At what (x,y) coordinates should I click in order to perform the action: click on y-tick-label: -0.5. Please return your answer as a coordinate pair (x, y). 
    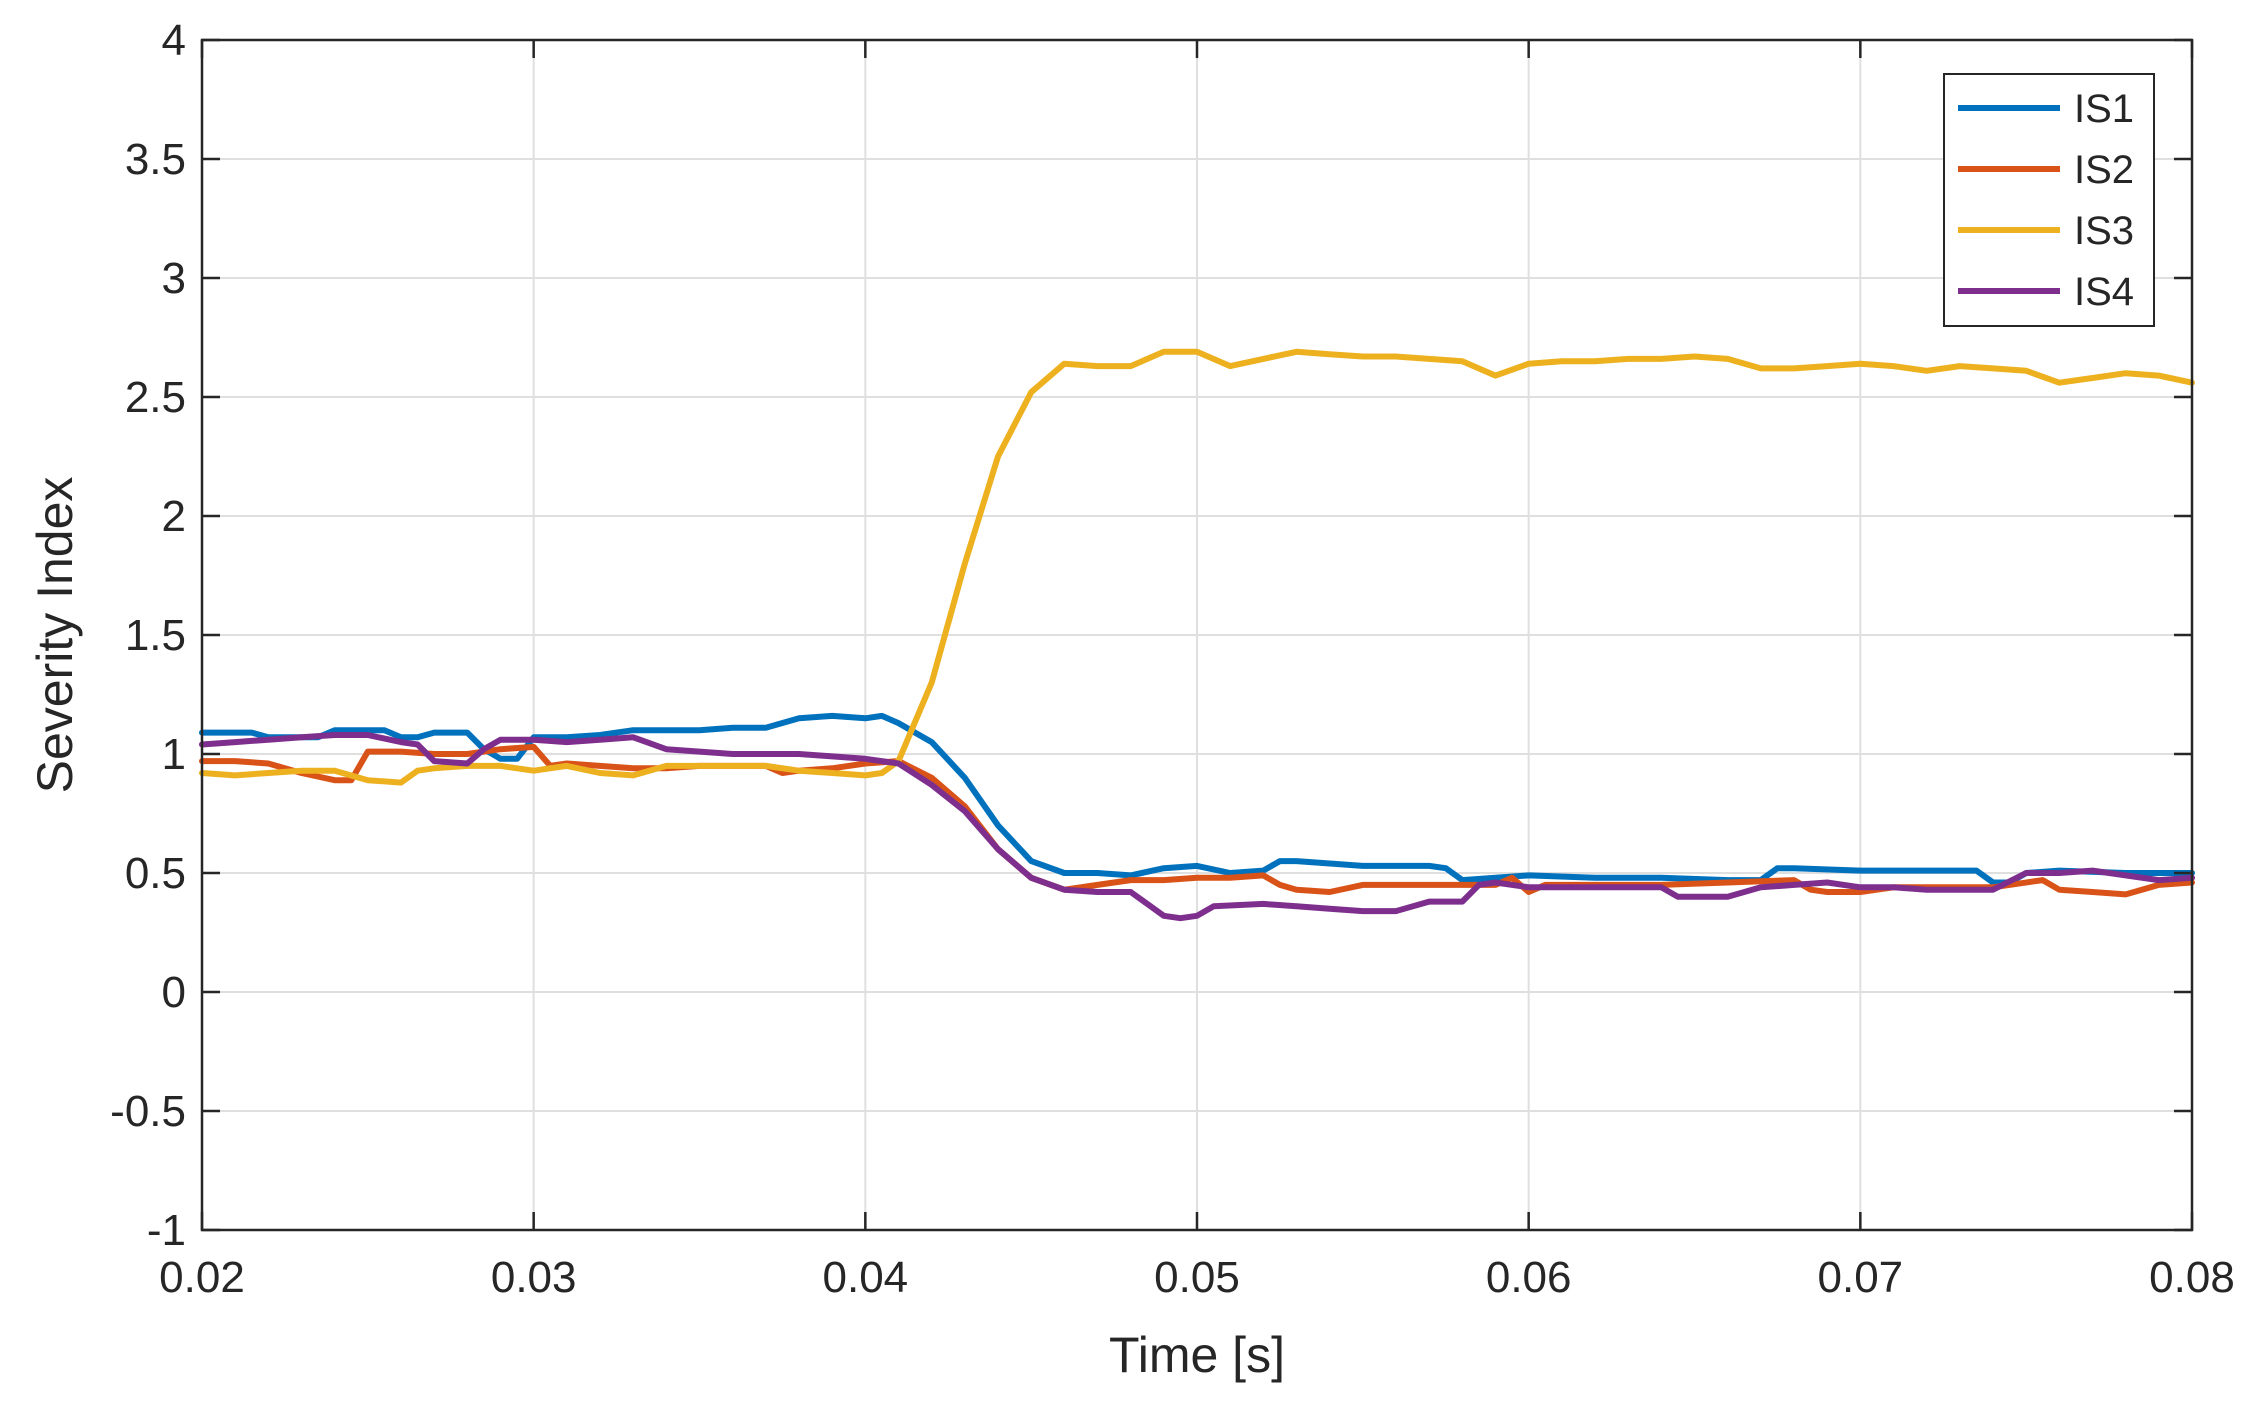
    Looking at the image, I should click on (148, 1111).